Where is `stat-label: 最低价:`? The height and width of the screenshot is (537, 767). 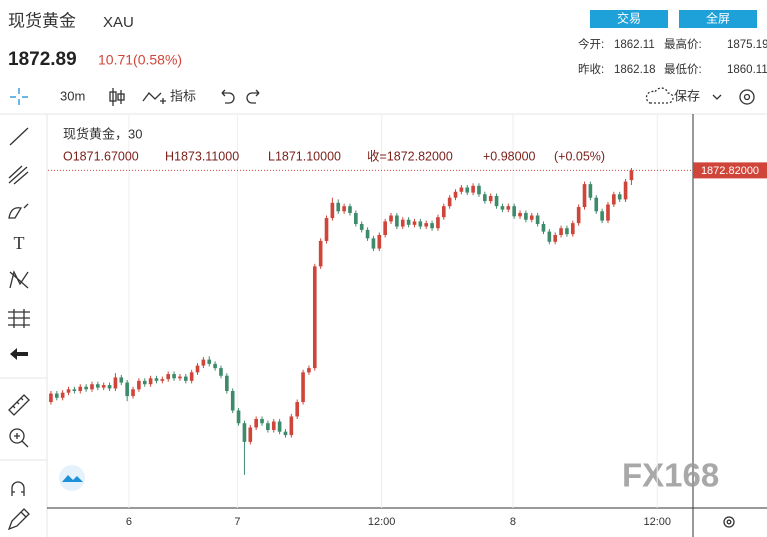 stat-label: 最低价: is located at coordinates (683, 69).